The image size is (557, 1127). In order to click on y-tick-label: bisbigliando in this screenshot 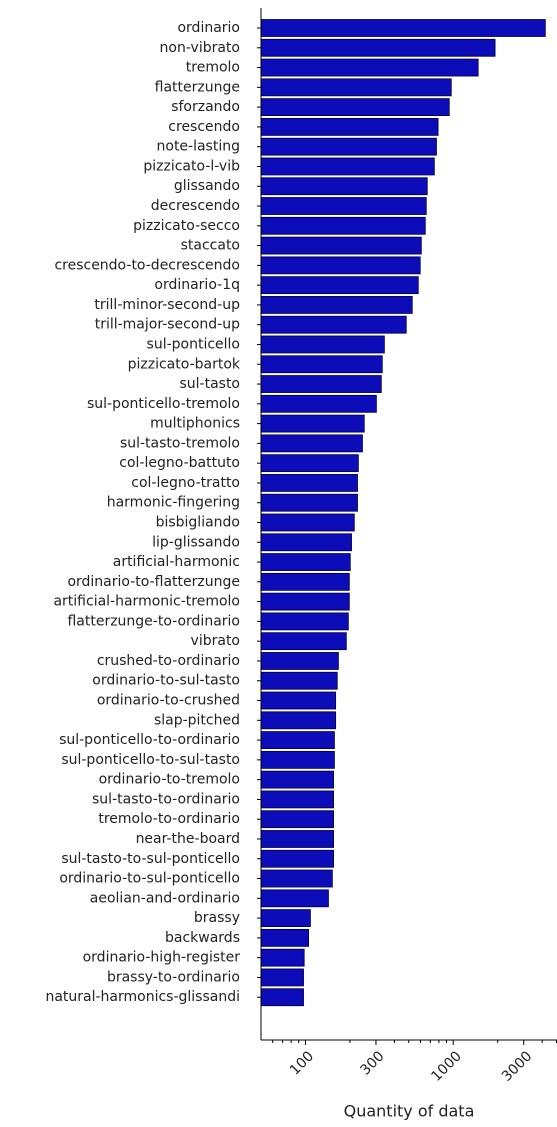, I will do `click(198, 523)`.